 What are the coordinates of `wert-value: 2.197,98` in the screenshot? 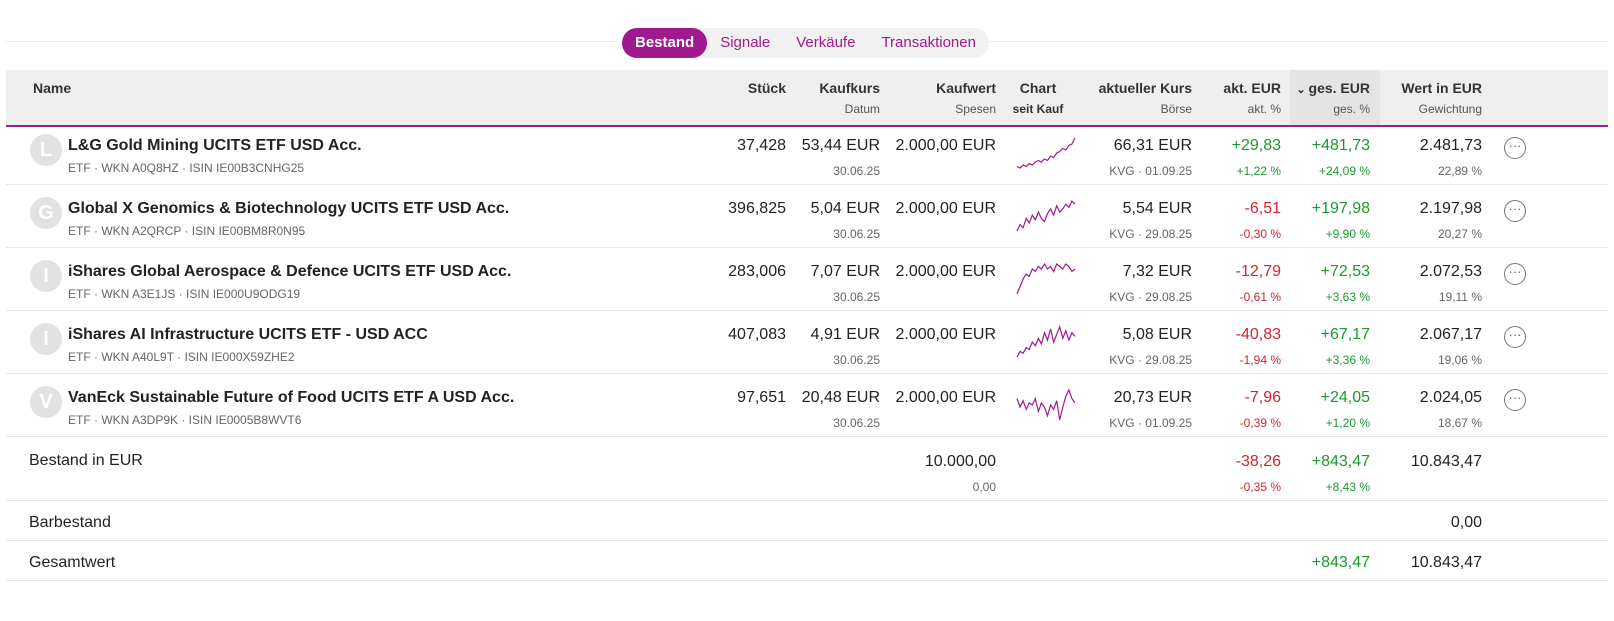 It's located at (1450, 208).